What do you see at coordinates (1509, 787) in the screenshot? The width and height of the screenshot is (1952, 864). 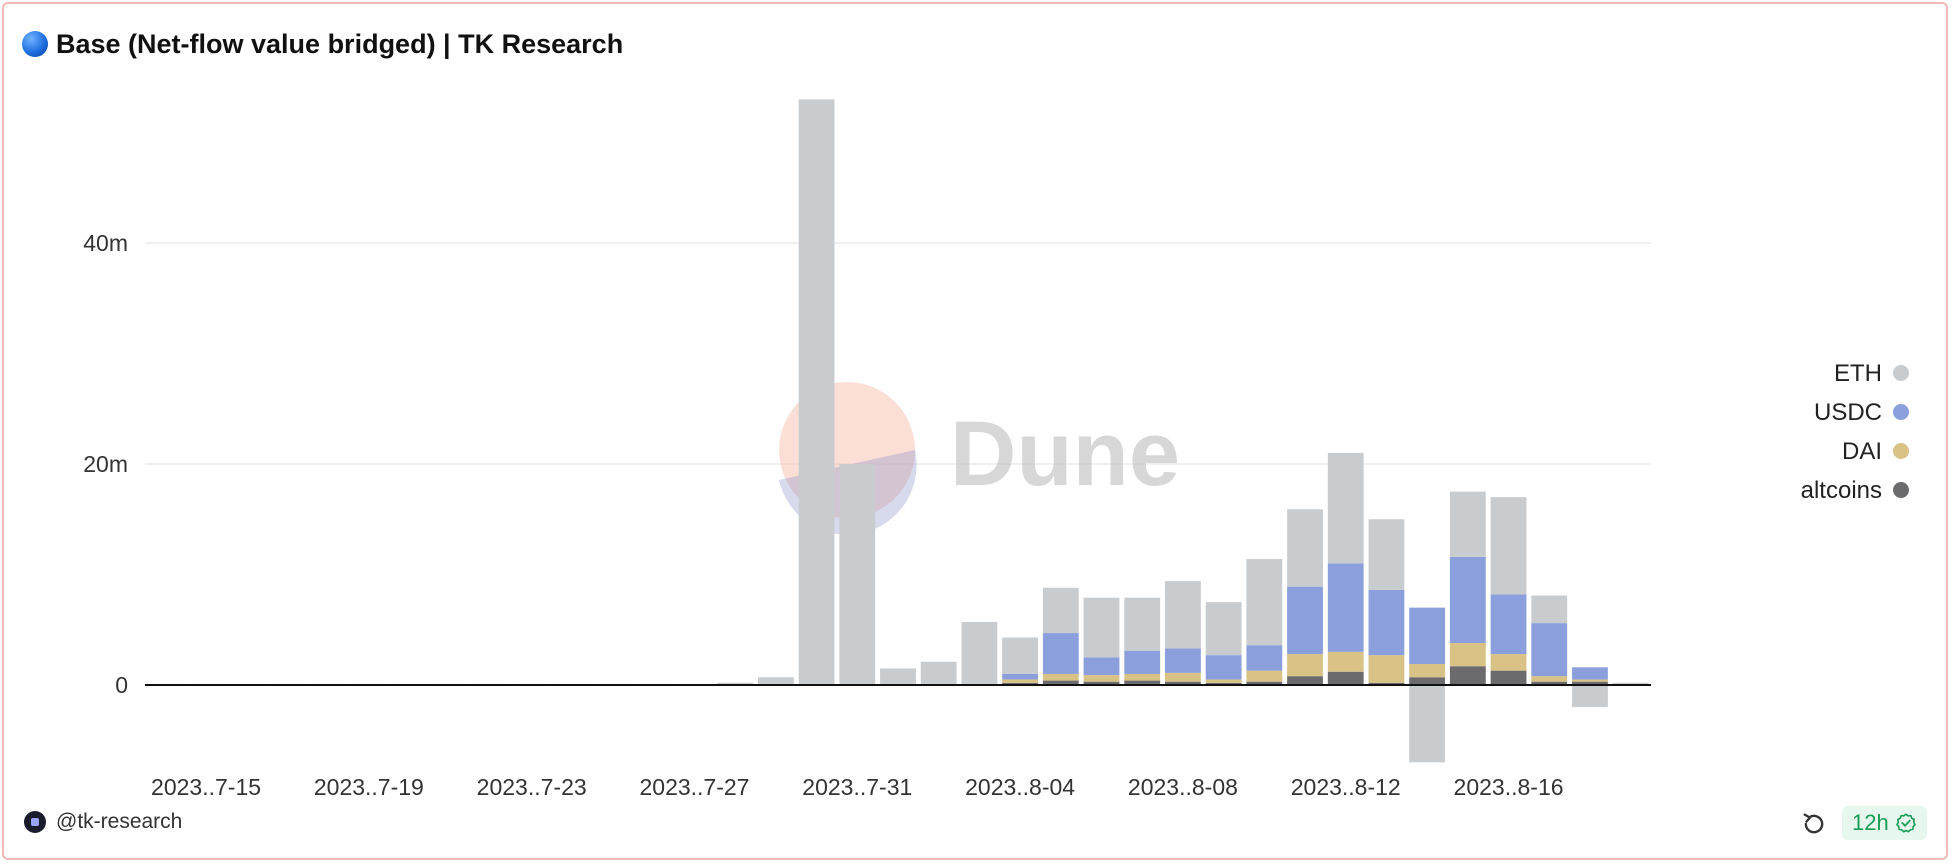 I see `x-tick-label: 2023..8-16` at bounding box center [1509, 787].